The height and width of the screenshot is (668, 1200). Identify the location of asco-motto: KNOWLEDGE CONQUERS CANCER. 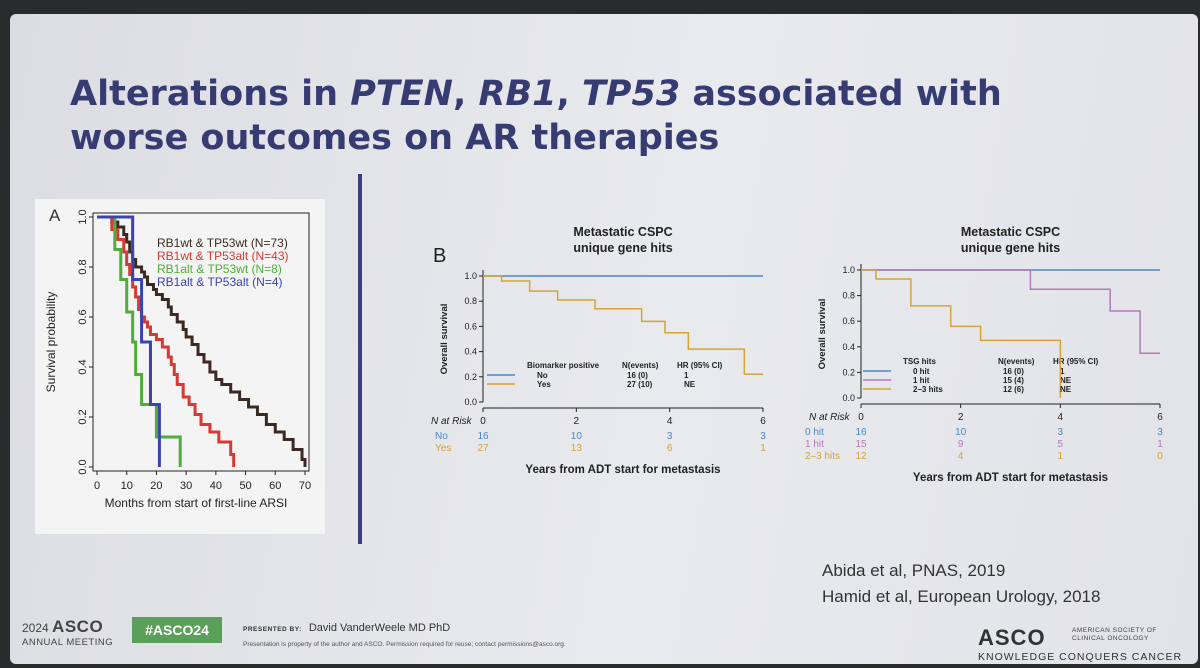
(1080, 657).